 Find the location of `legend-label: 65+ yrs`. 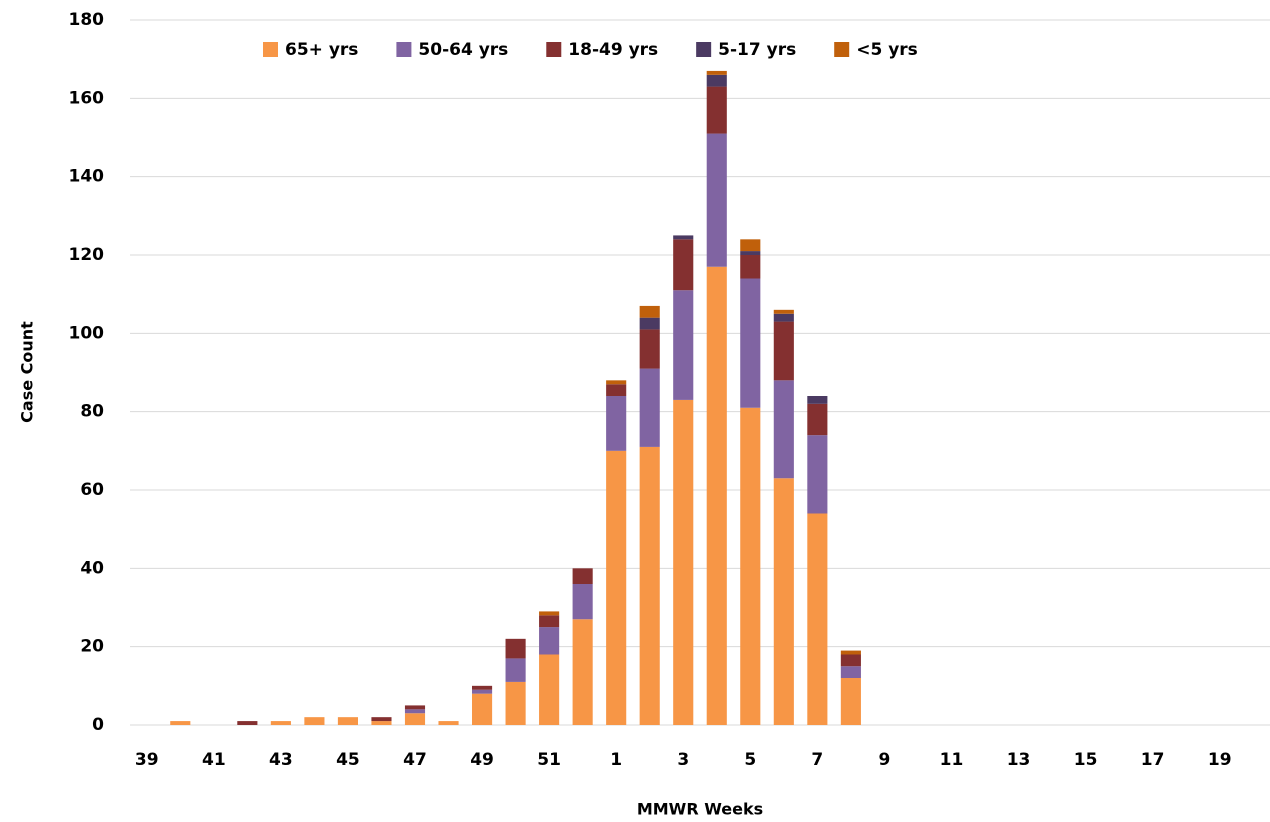

legend-label: 65+ yrs is located at coordinates (321, 50).